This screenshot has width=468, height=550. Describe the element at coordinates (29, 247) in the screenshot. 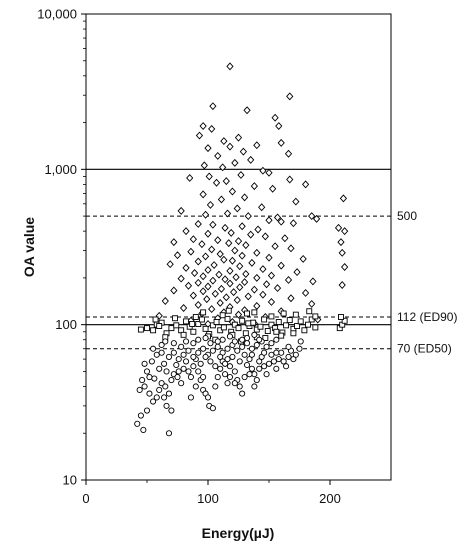

I see `y-axis-title: OA value` at that location.